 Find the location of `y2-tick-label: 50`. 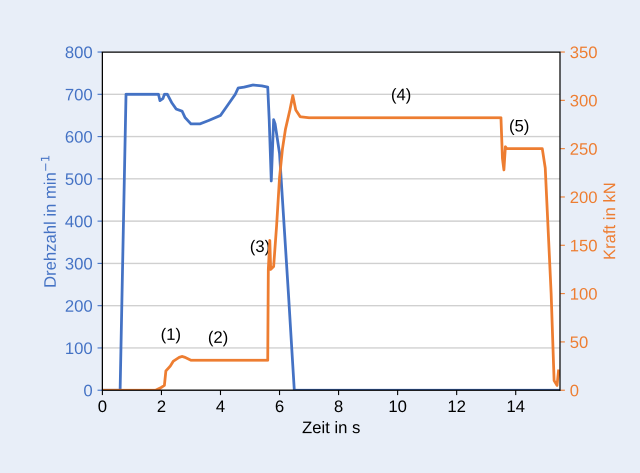

y2-tick-label: 50 is located at coordinates (579, 342).